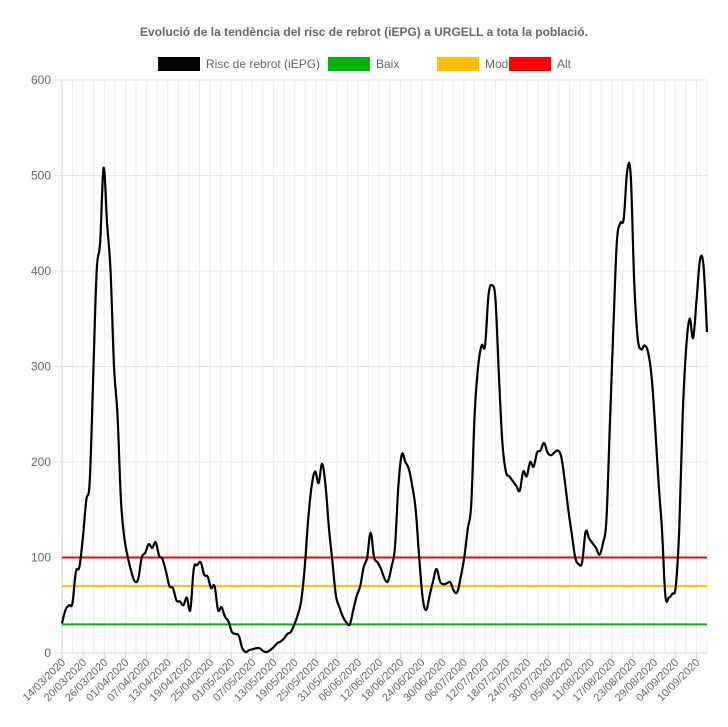 The width and height of the screenshot is (728, 727). Describe the element at coordinates (384, 591) in the screenshot. I see `threshold-lines` at that location.